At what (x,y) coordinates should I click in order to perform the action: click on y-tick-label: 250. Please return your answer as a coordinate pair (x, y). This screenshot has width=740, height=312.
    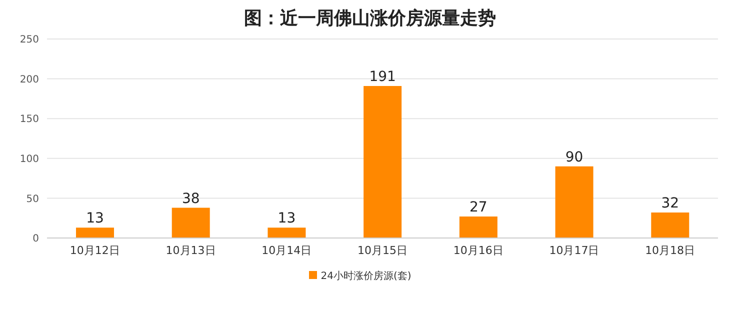
    Looking at the image, I should click on (29, 40).